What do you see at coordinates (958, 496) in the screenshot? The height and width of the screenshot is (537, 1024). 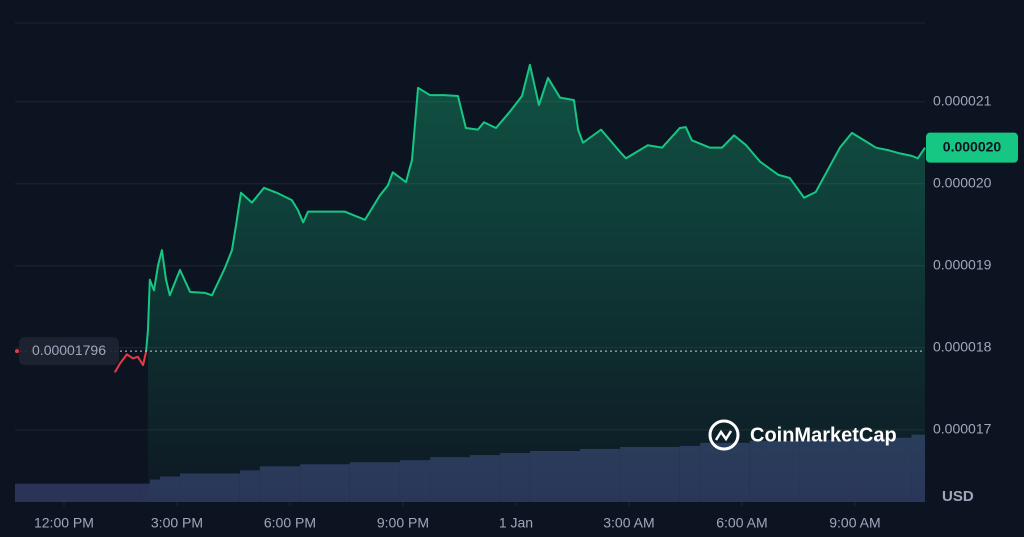 I see `currency: USD` at bounding box center [958, 496].